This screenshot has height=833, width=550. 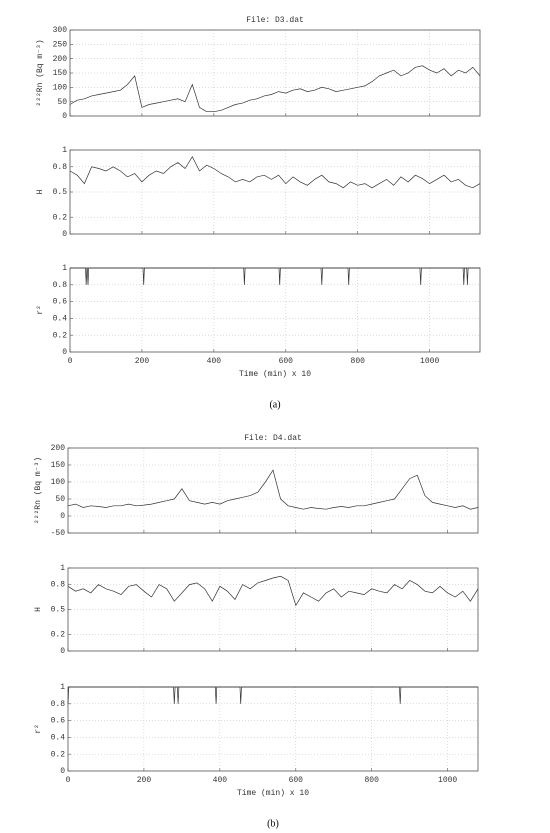 What do you see at coordinates (275, 20) in the screenshot?
I see `chart-title: File: D3.dat` at bounding box center [275, 20].